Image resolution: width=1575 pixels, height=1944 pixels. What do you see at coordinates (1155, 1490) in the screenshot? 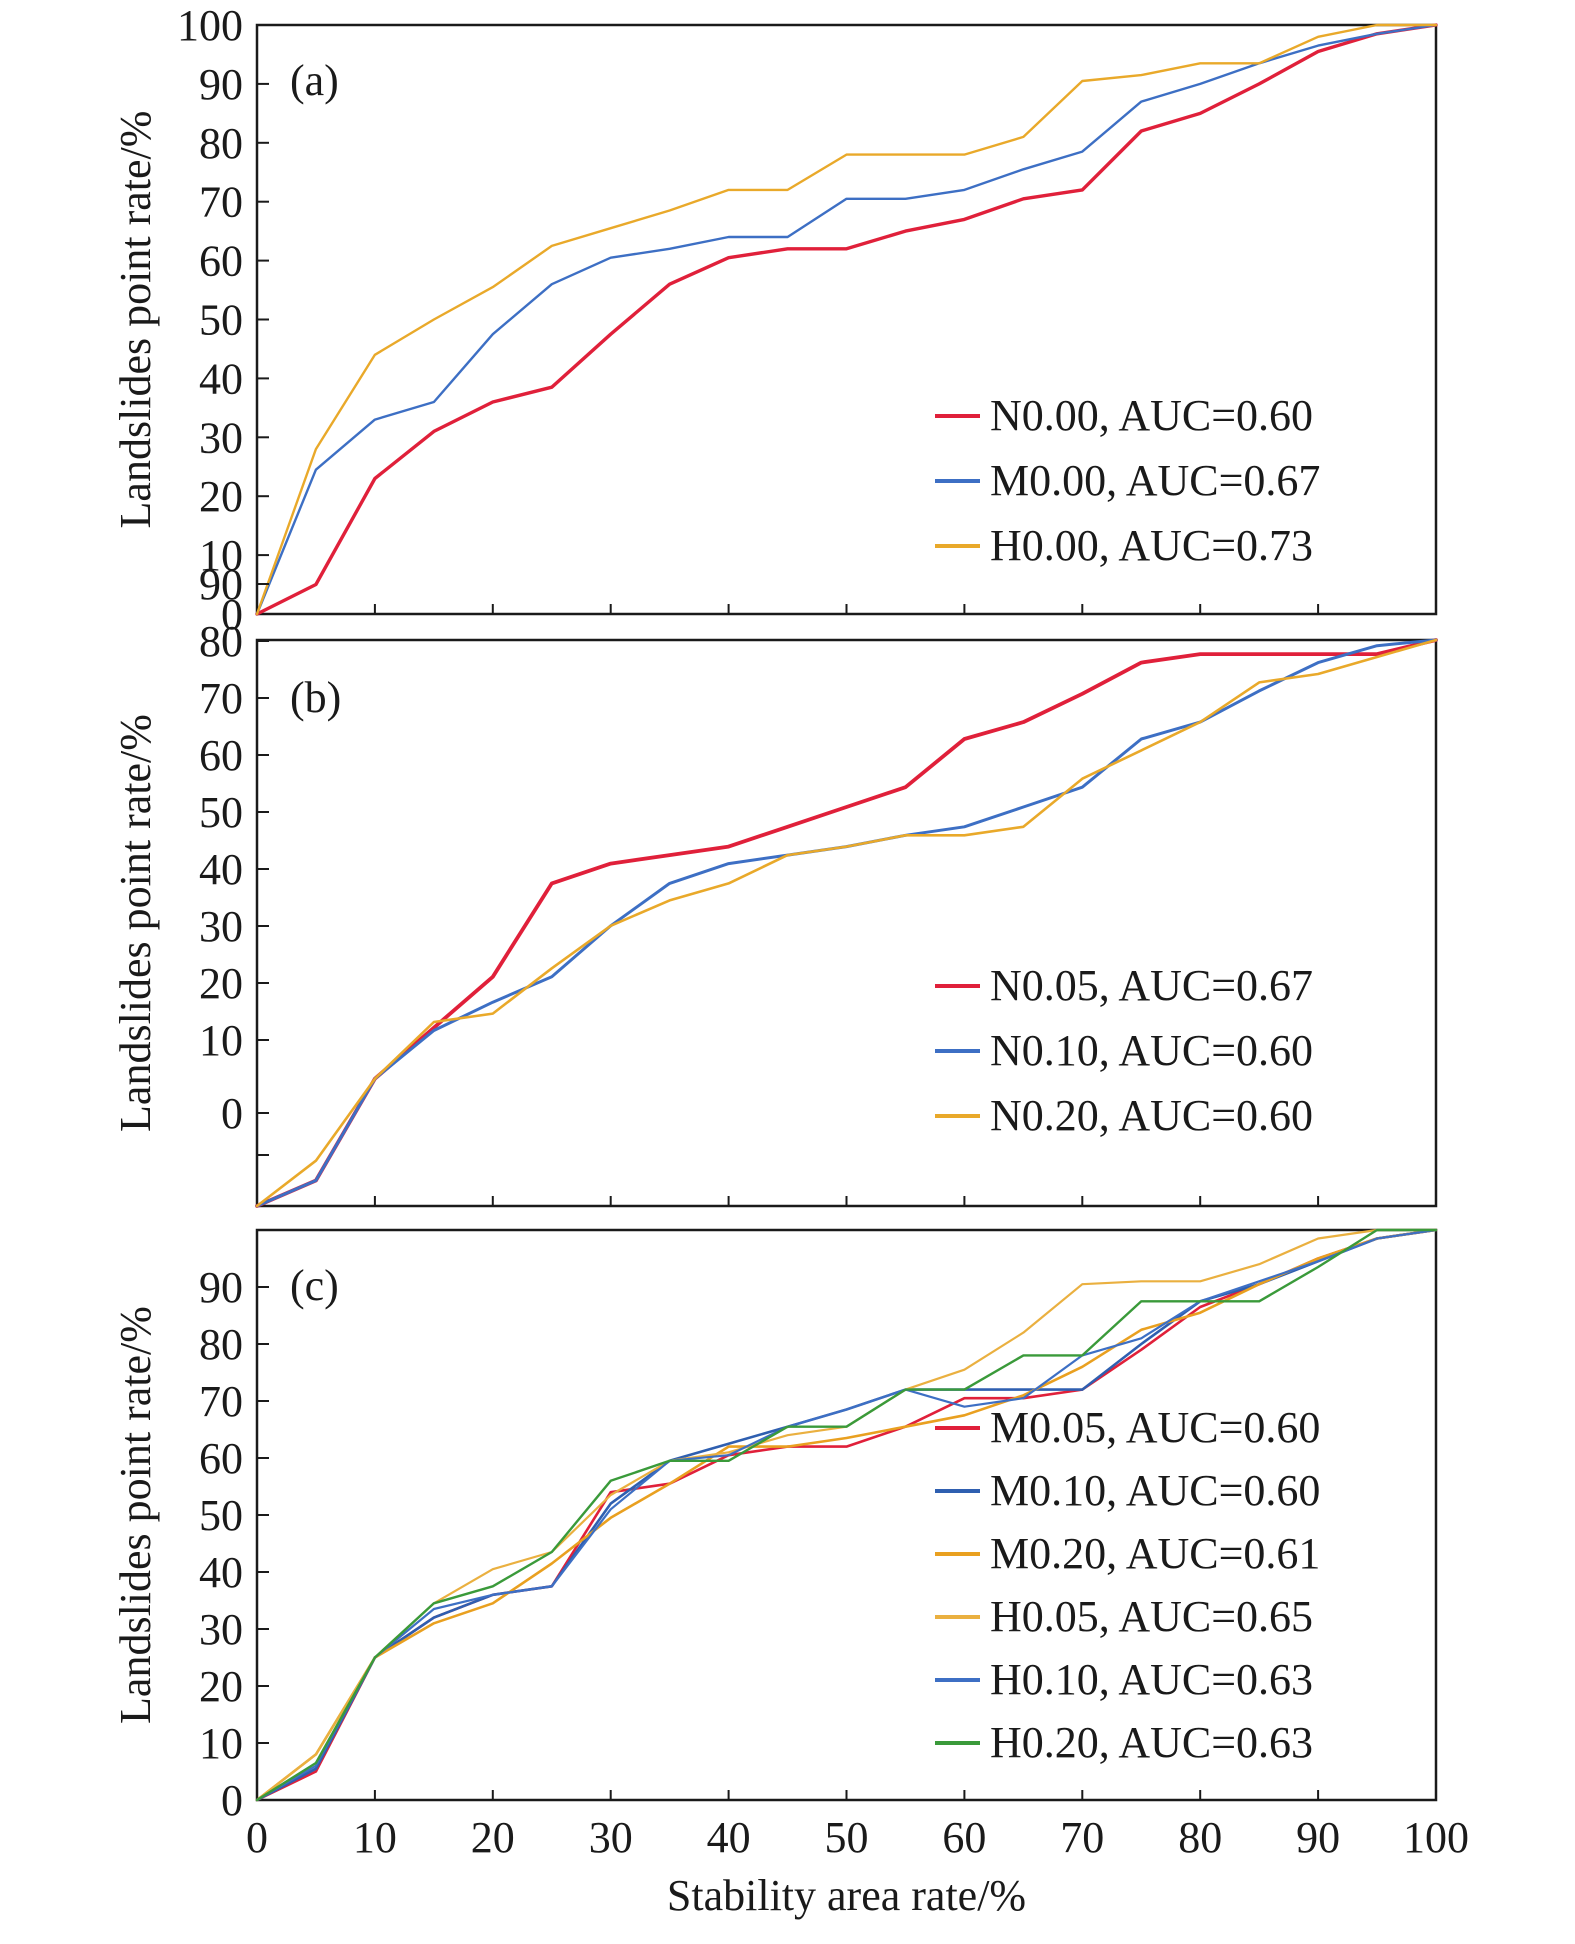
I see `legend-label: M0.10, AUC=0.60` at bounding box center [1155, 1490].